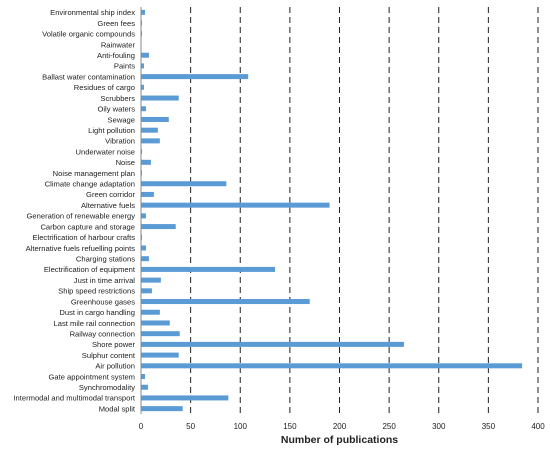  Describe the element at coordinates (90, 184) in the screenshot. I see `category-label: Climate change adaptation` at that location.